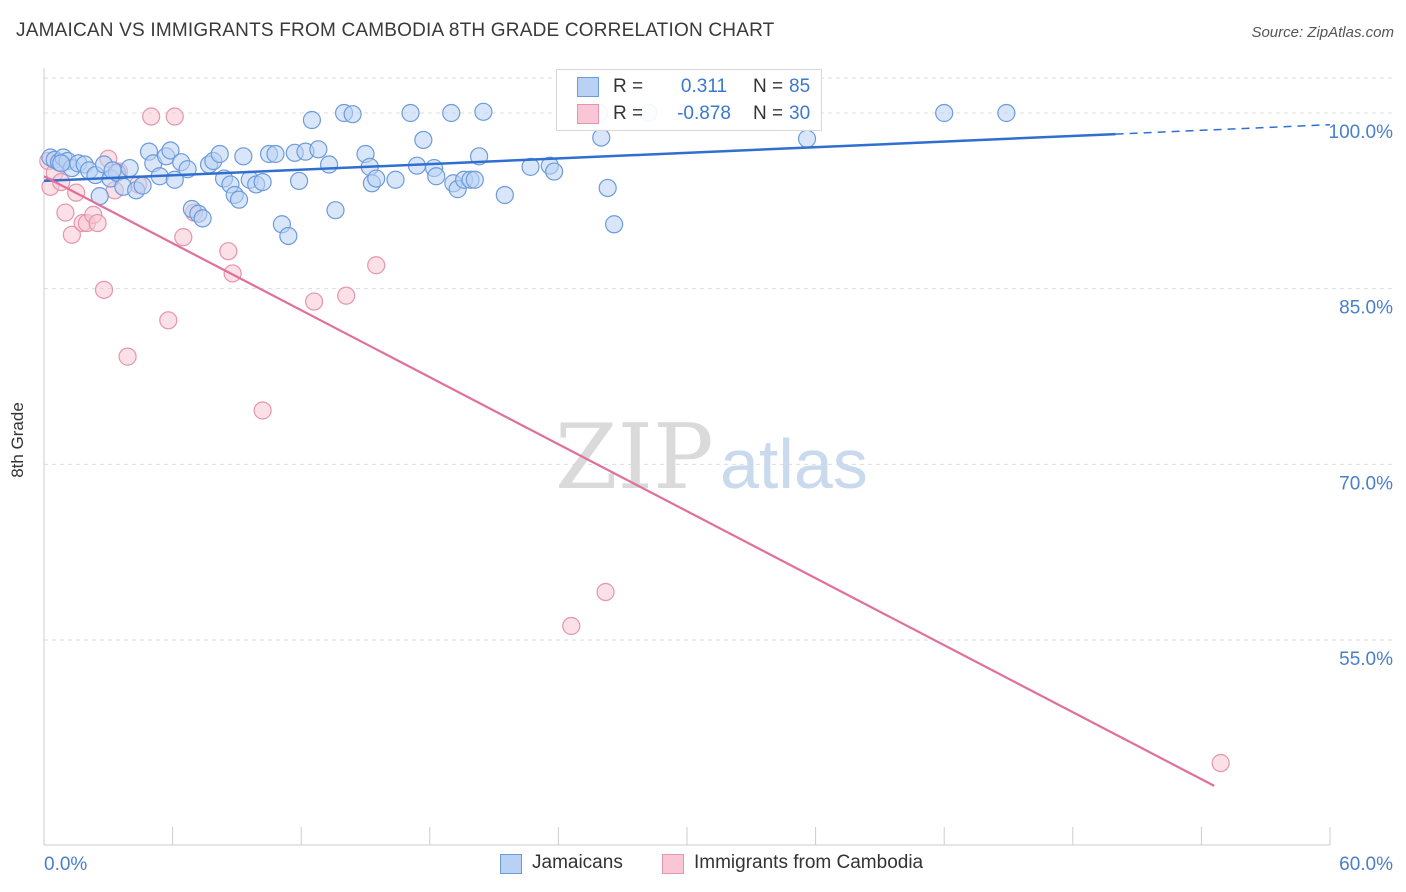 Image resolution: width=1406 pixels, height=892 pixels. Describe the element at coordinates (65, 864) in the screenshot. I see `x-tick-label-min: 0.0%` at that location.